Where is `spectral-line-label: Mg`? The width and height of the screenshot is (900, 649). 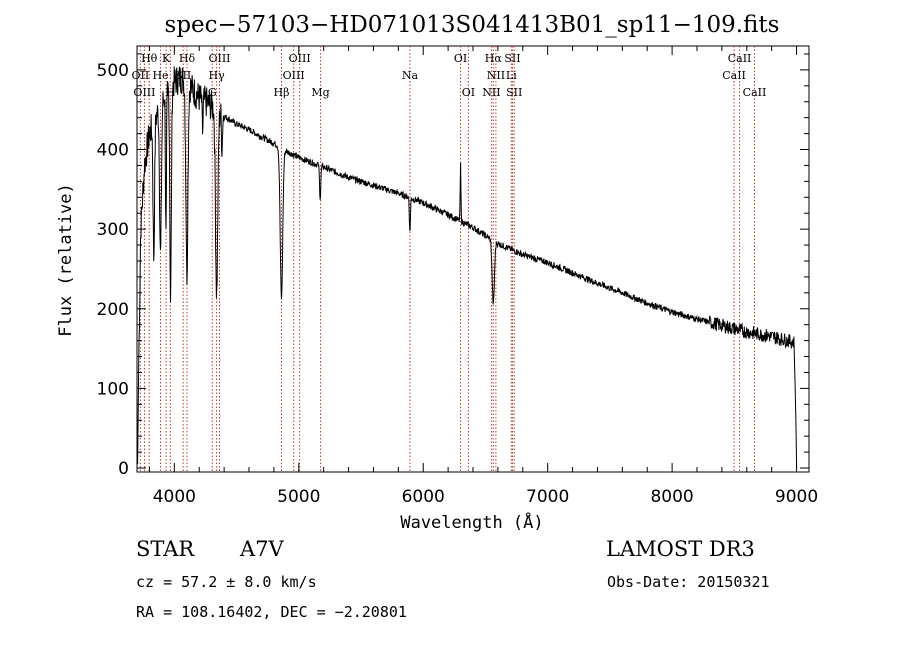
spectral-line-label: Mg is located at coordinates (320, 92).